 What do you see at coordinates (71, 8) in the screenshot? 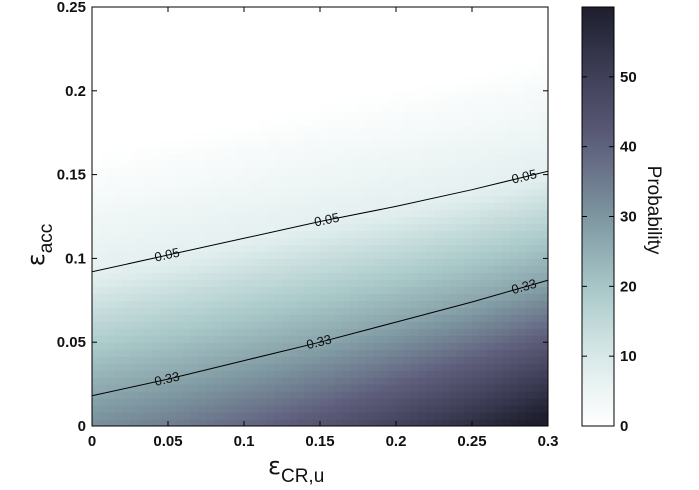
I see `y-tick-label: 0.25` at bounding box center [71, 8].